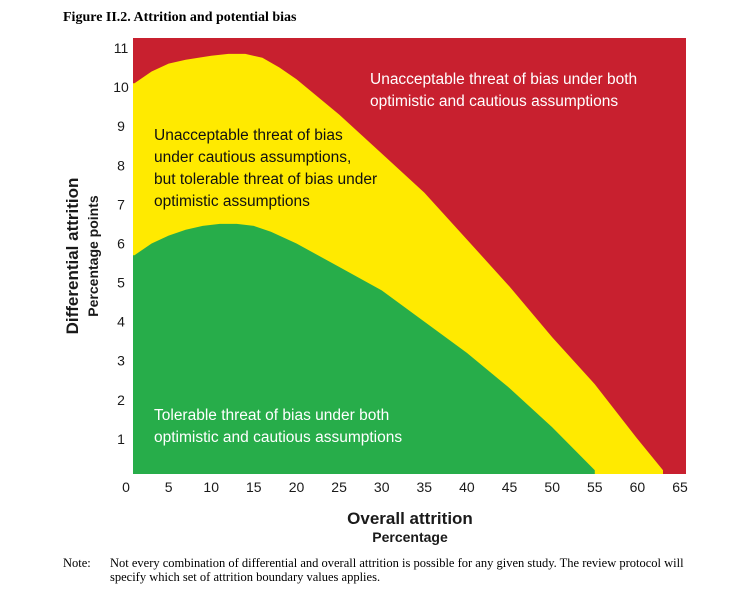 This screenshot has width=751, height=599. What do you see at coordinates (126, 487) in the screenshot?
I see `x-tick-label-0: 0` at bounding box center [126, 487].